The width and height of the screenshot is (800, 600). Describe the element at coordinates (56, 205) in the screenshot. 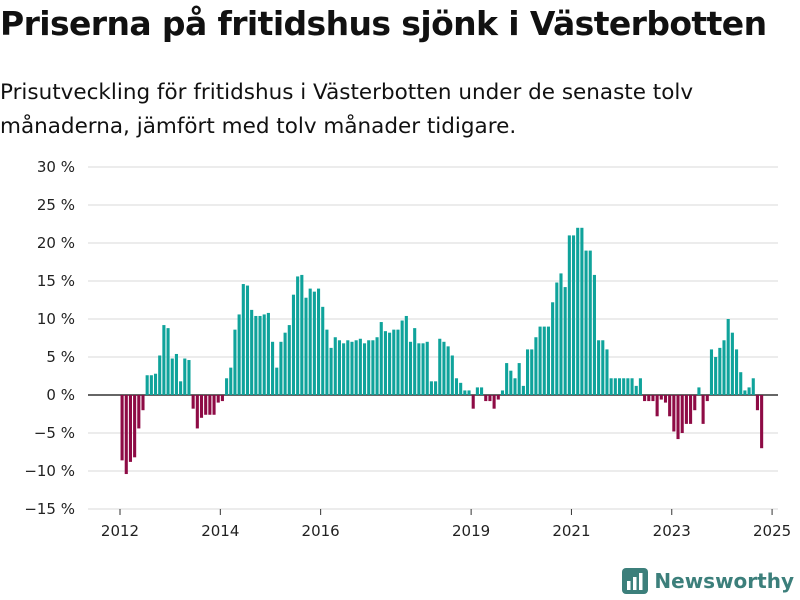

I see `y-tick-label: 25 %` at that location.